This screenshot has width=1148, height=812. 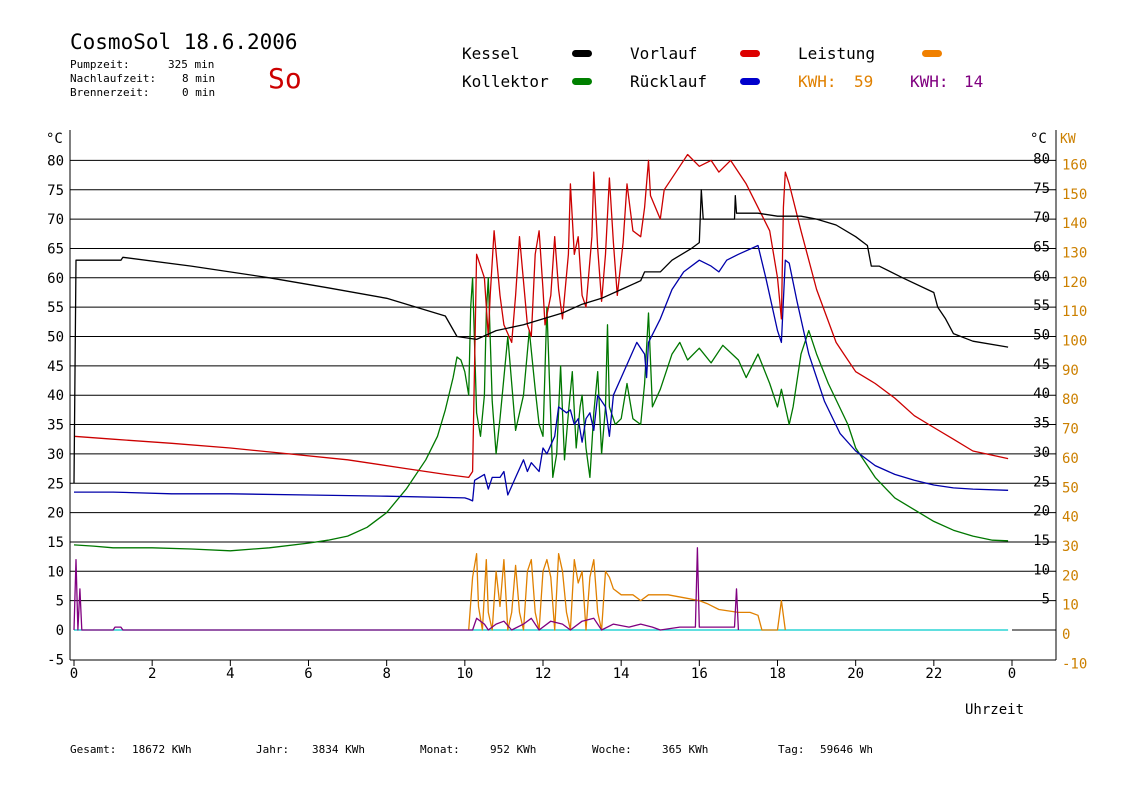 What do you see at coordinates (1070, 488) in the screenshot?
I see `y-tick-label-right-power: 50` at bounding box center [1070, 488].